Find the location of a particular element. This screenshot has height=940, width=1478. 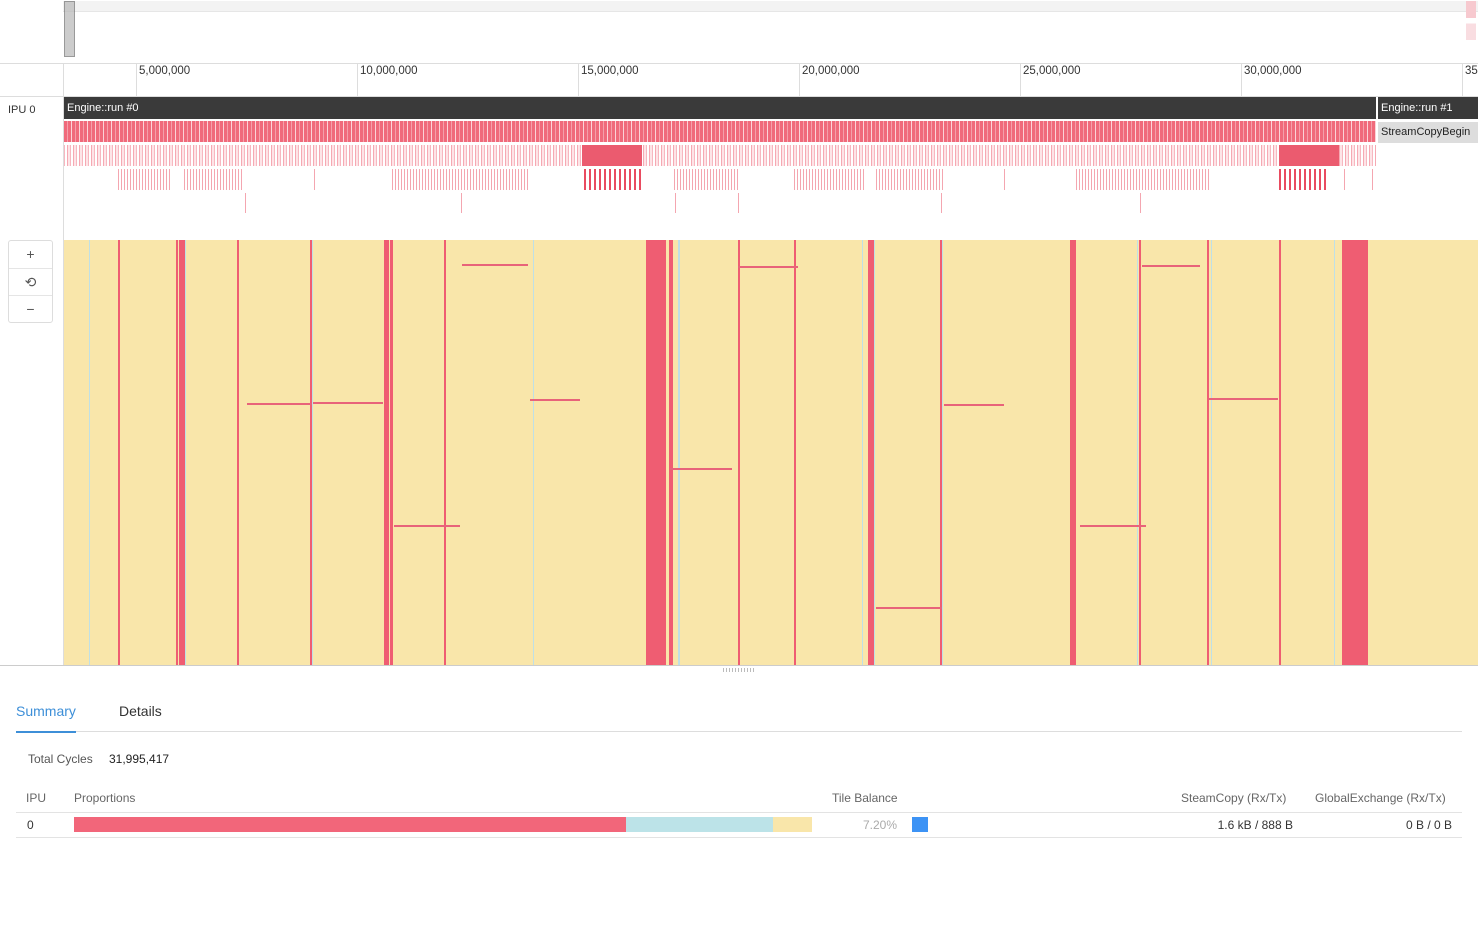

proportions-bar is located at coordinates (443, 824).